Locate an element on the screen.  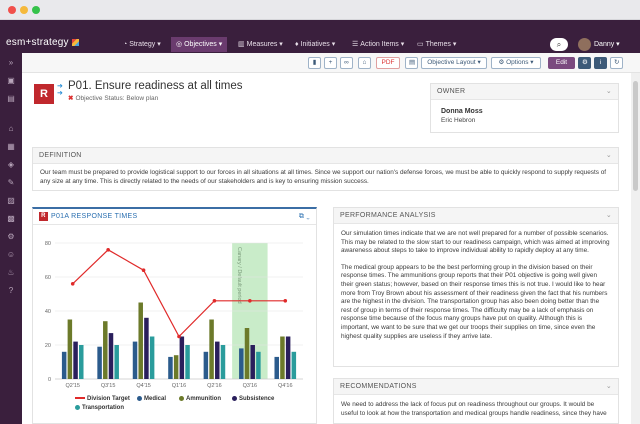
list-icon: ☰ is located at coordinates (355, 44).